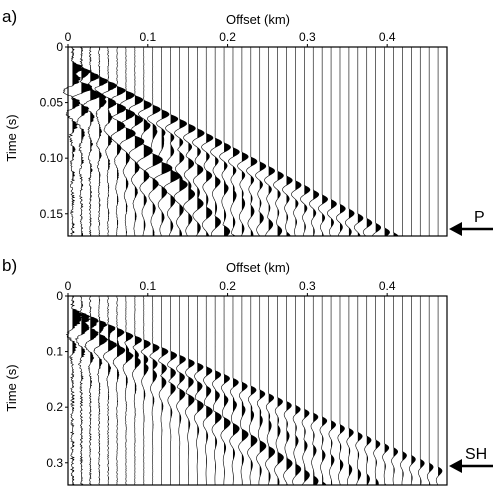 The width and height of the screenshot is (500, 491). What do you see at coordinates (68, 286) in the screenshot?
I see `panel-b-x-tick-label: 0` at bounding box center [68, 286].